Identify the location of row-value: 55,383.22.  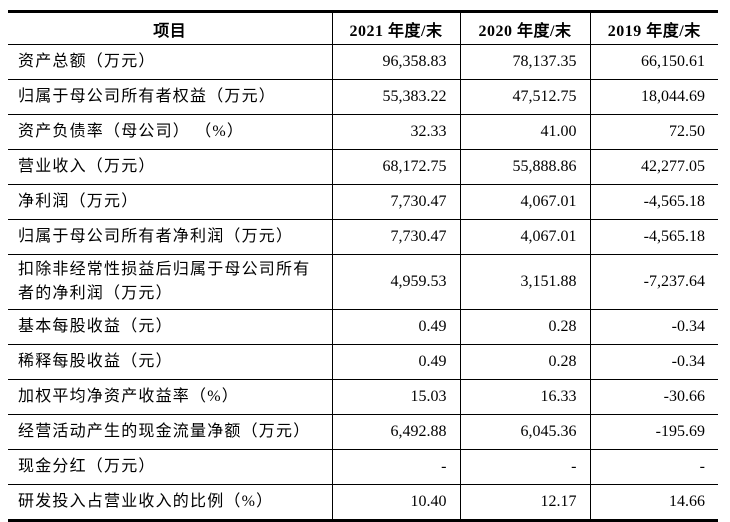
(396, 97).